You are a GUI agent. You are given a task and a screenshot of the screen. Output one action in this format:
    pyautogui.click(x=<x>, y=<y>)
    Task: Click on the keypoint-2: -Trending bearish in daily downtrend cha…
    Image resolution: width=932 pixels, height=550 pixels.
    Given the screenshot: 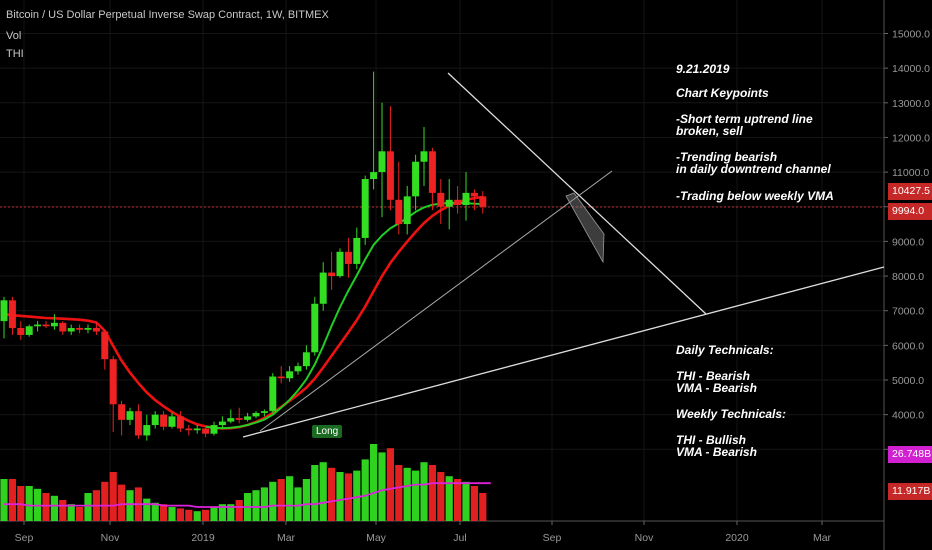 What is the action you would take?
    pyautogui.click(x=753, y=163)
    